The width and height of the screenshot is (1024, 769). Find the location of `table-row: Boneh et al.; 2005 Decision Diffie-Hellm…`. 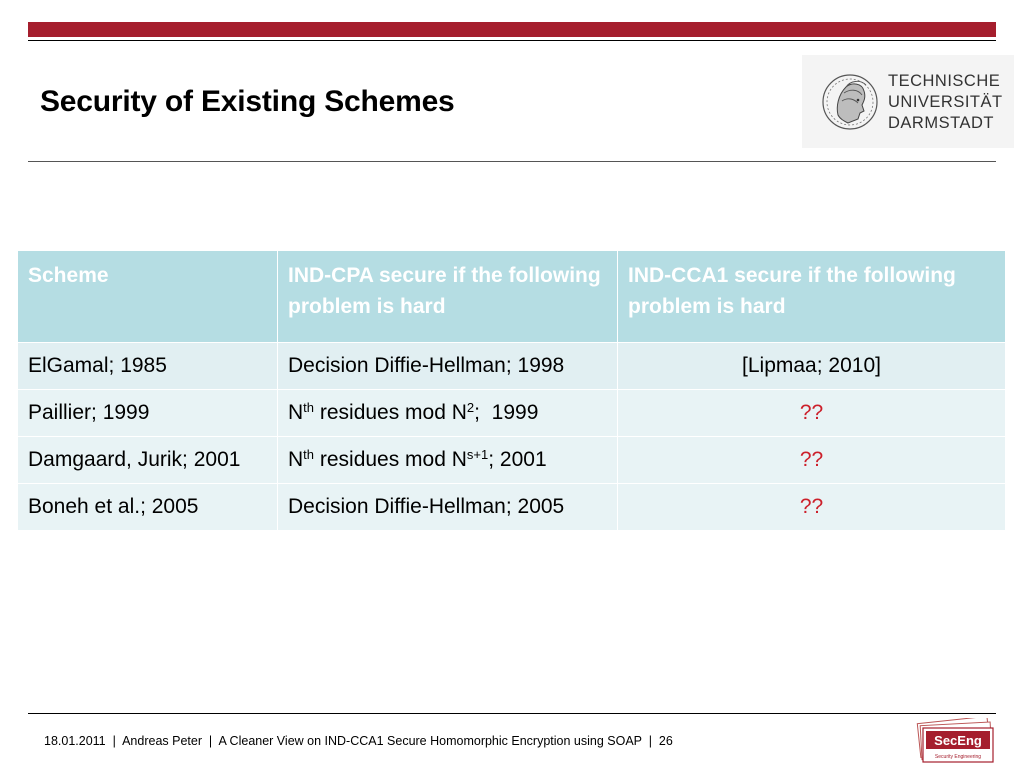

table-row: Boneh et al.; 2005 Decision Diffie-Hellm… is located at coordinates (511, 507).